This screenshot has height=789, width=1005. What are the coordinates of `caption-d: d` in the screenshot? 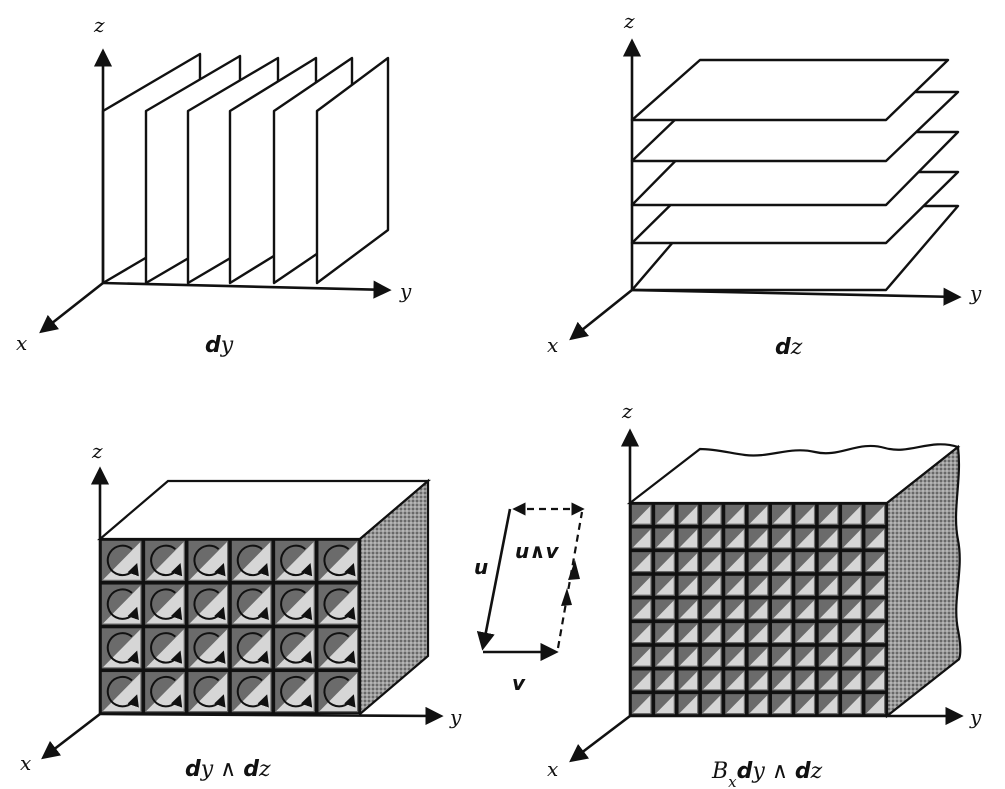 It's located at (213, 345).